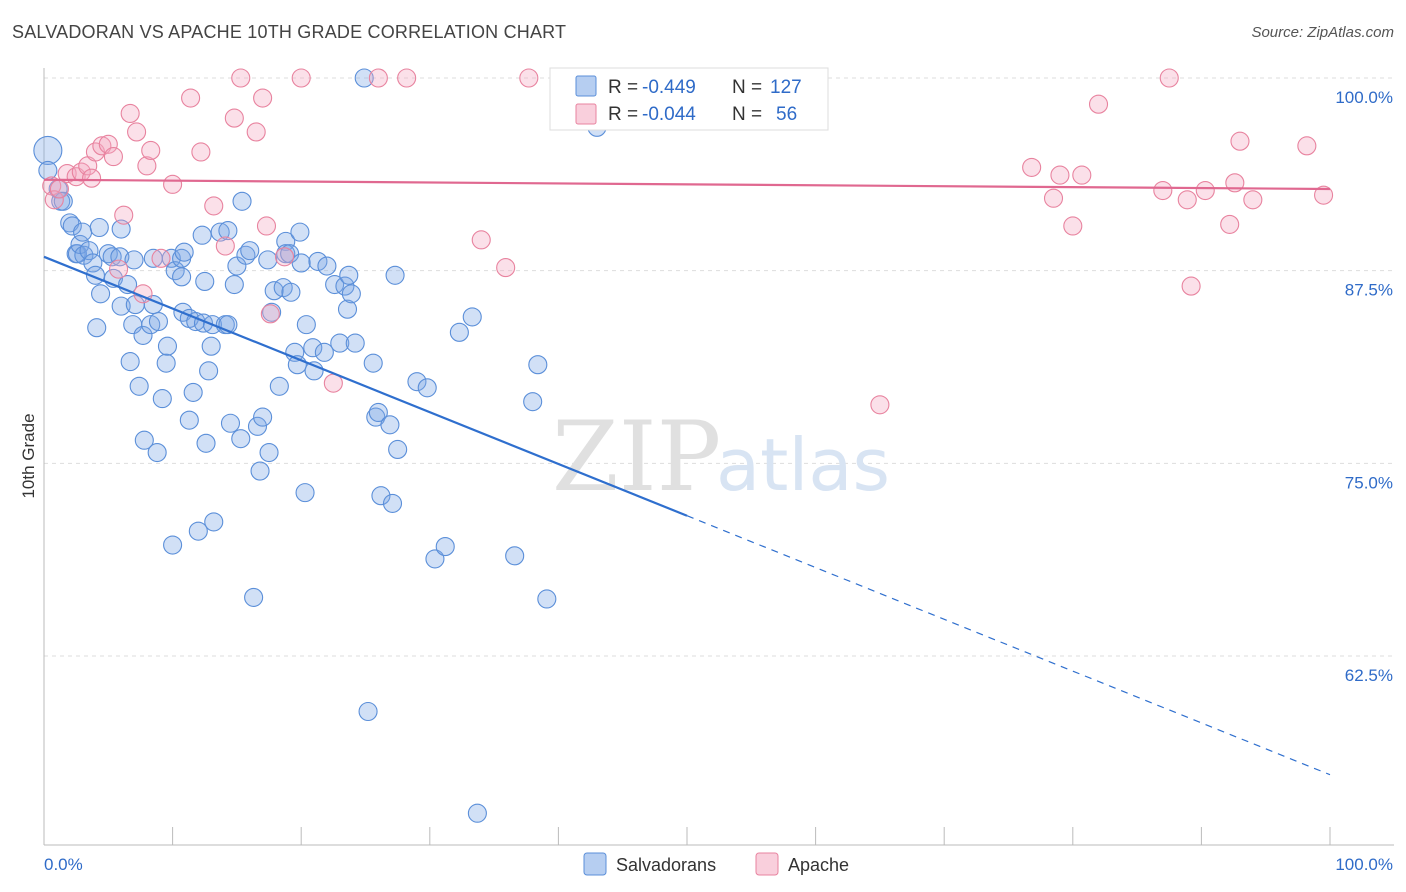 The image size is (1406, 892). What do you see at coordinates (595, 864) in the screenshot?
I see `bottom-legend-swatch-salvadorans` at bounding box center [595, 864].